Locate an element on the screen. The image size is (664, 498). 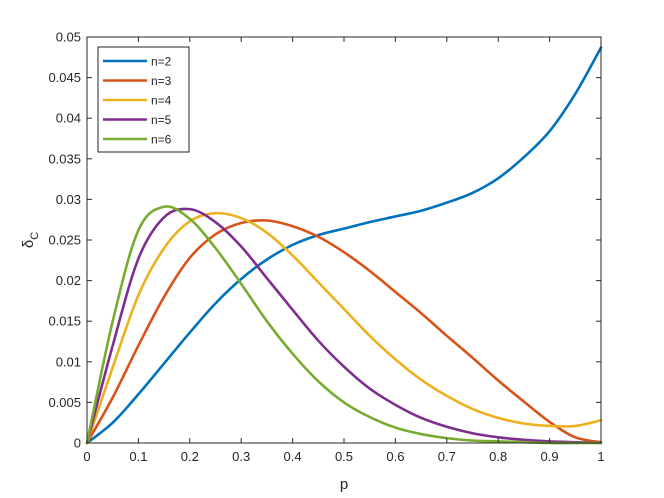
y-tick-label: 0.005 is located at coordinates (64, 402).